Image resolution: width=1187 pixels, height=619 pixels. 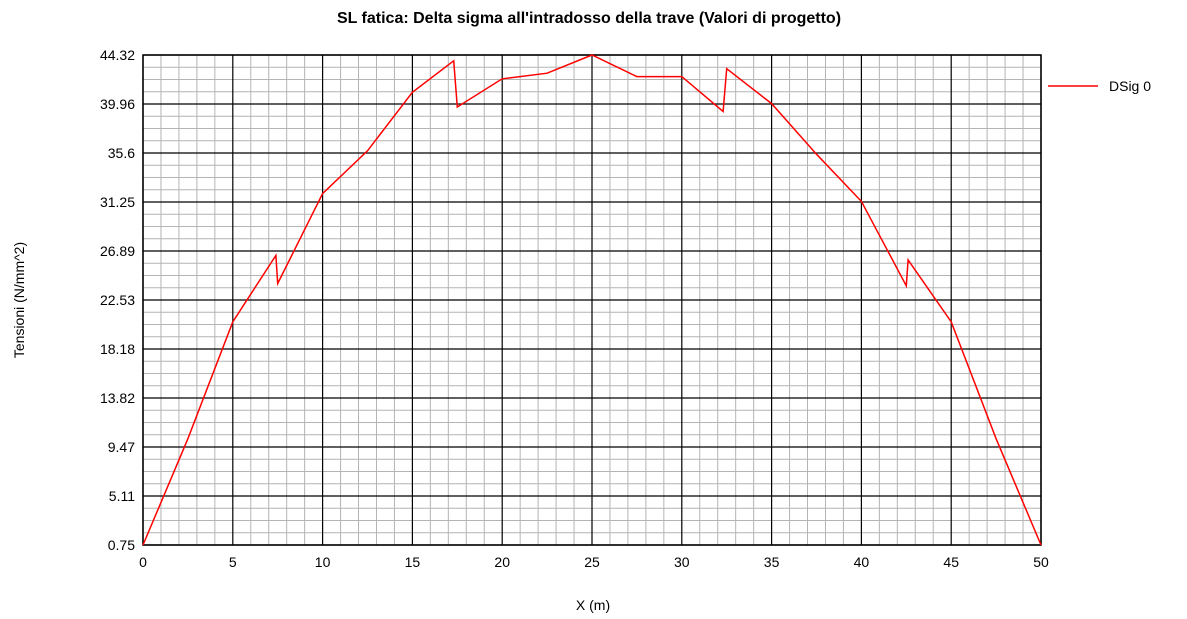 What do you see at coordinates (951, 562) in the screenshot?
I see `x-tick-label: 45` at bounding box center [951, 562].